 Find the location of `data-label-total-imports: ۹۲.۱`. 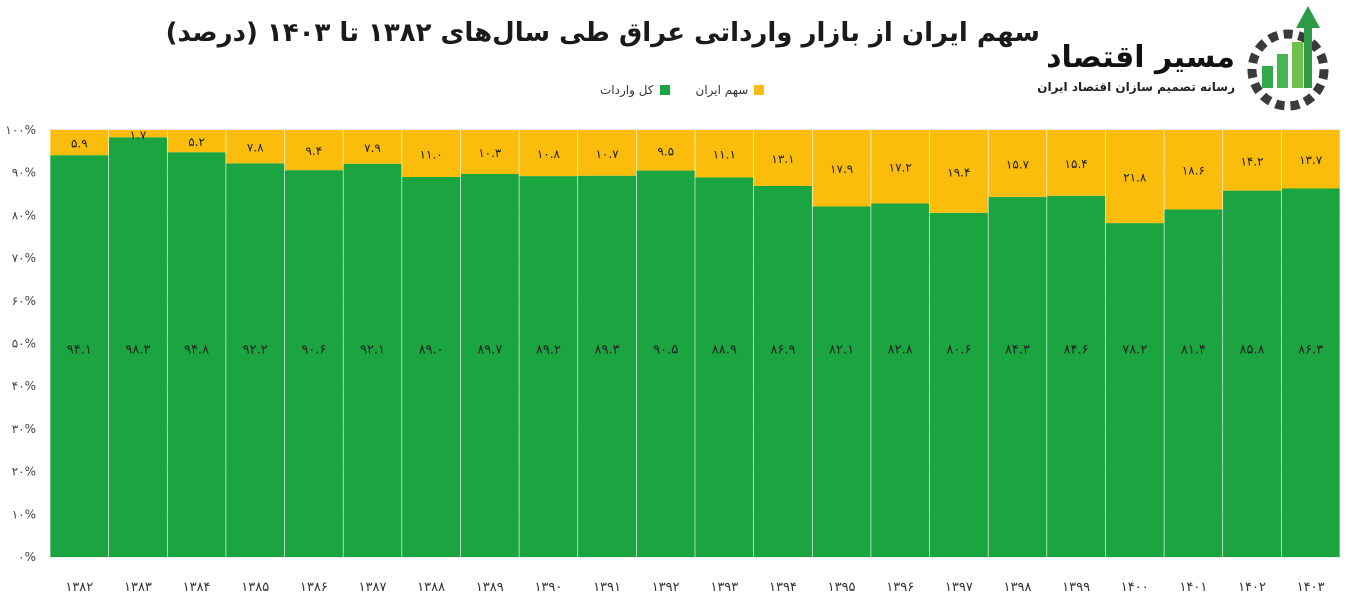

data-label-total-imports: ۹۲.۱ is located at coordinates (372, 350).